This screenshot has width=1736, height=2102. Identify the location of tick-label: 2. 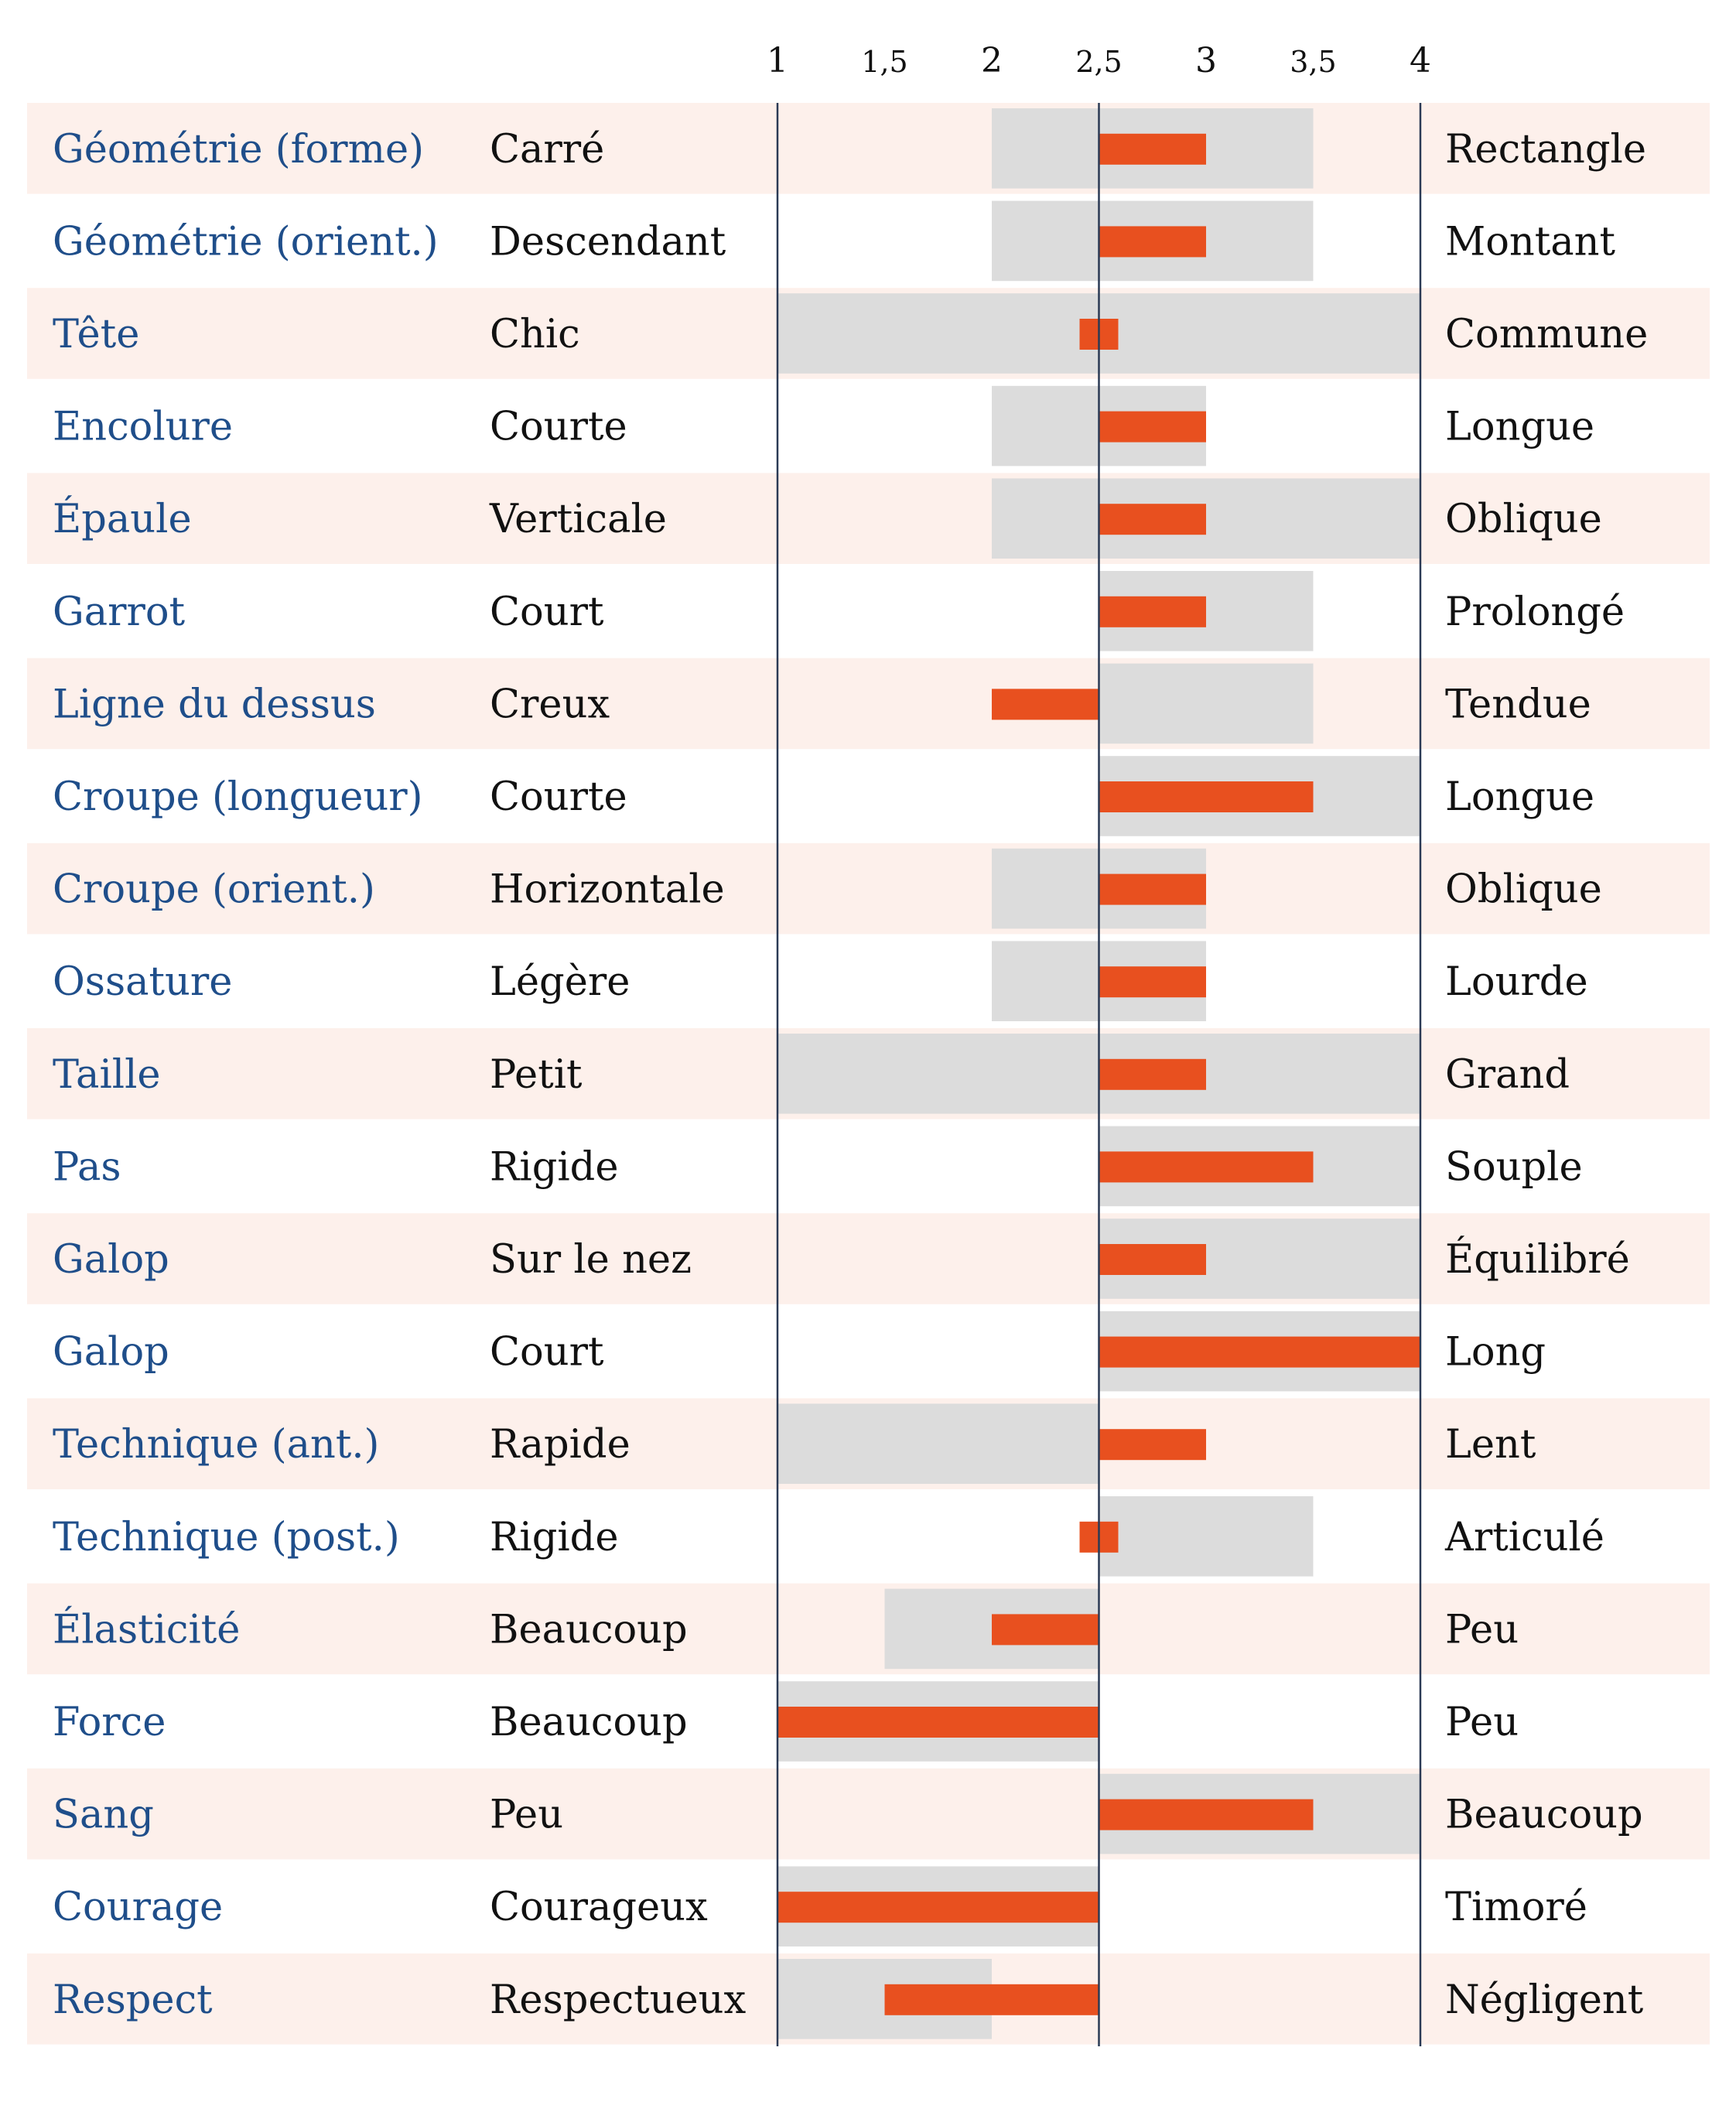
(992, 60).